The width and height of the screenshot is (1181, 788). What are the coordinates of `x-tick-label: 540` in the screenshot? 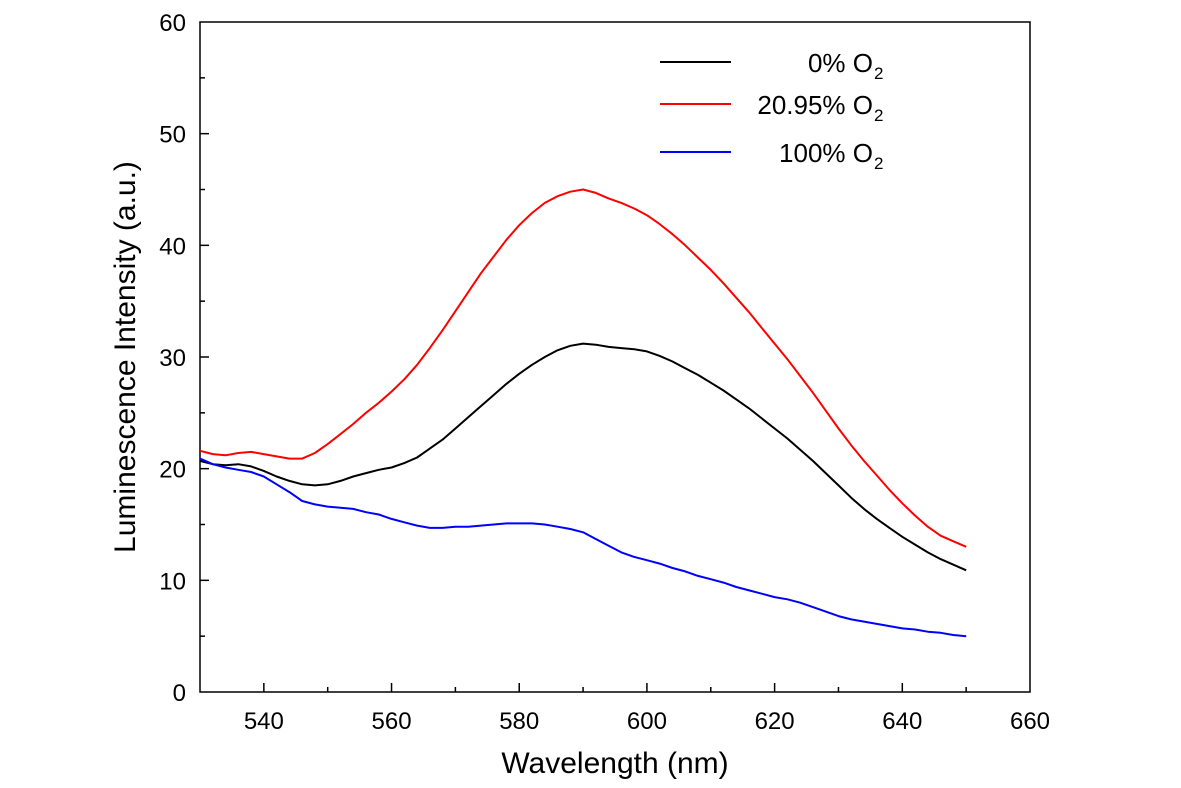 It's located at (264, 721).